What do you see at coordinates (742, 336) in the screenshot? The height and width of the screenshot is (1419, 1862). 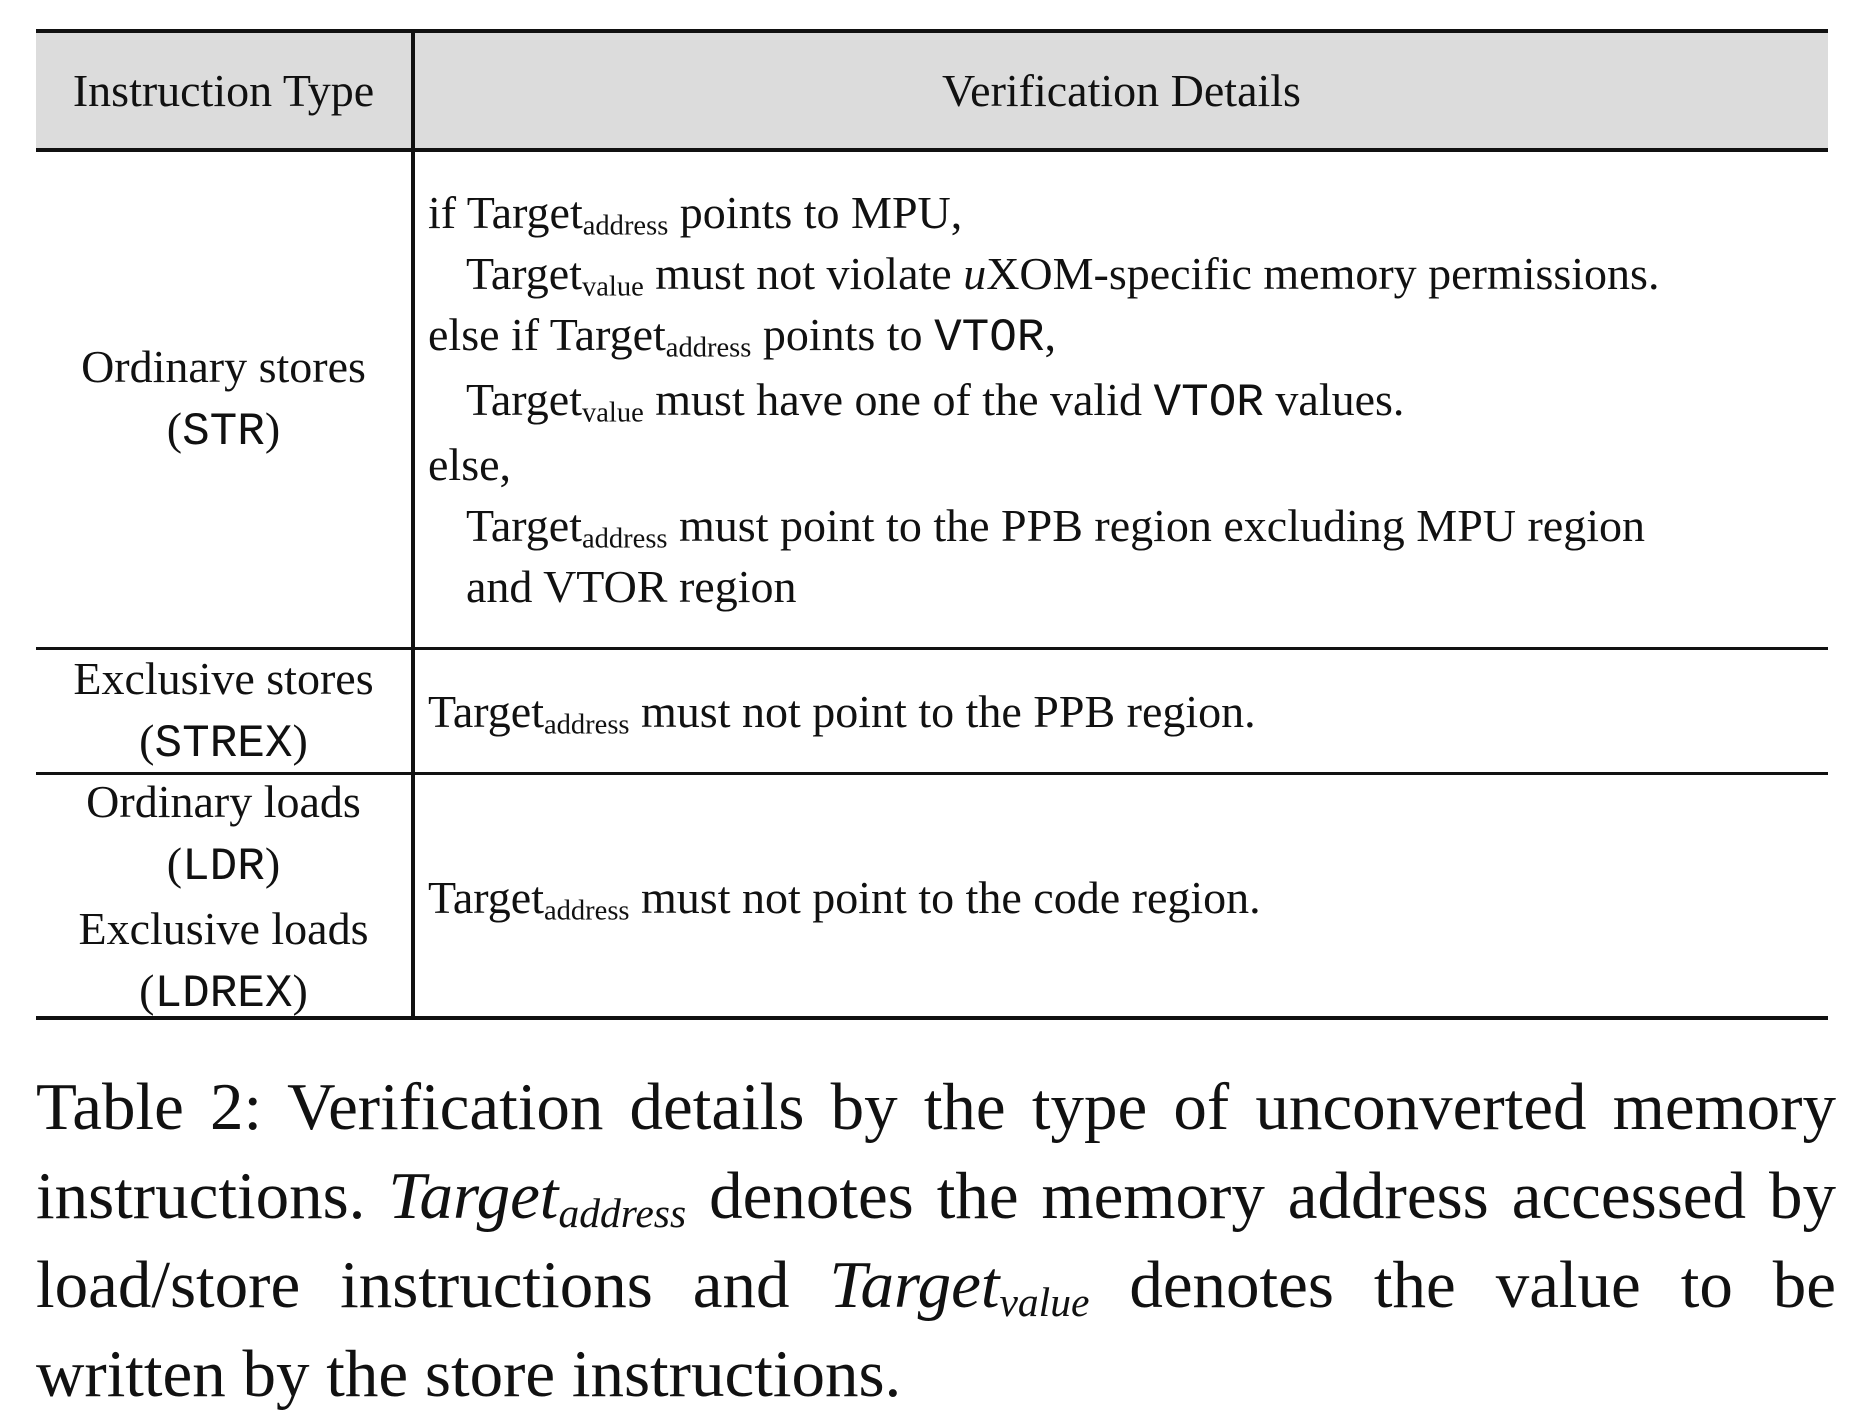 I see `detail-line: else if Targetaddress points to VTOR,` at bounding box center [742, 336].